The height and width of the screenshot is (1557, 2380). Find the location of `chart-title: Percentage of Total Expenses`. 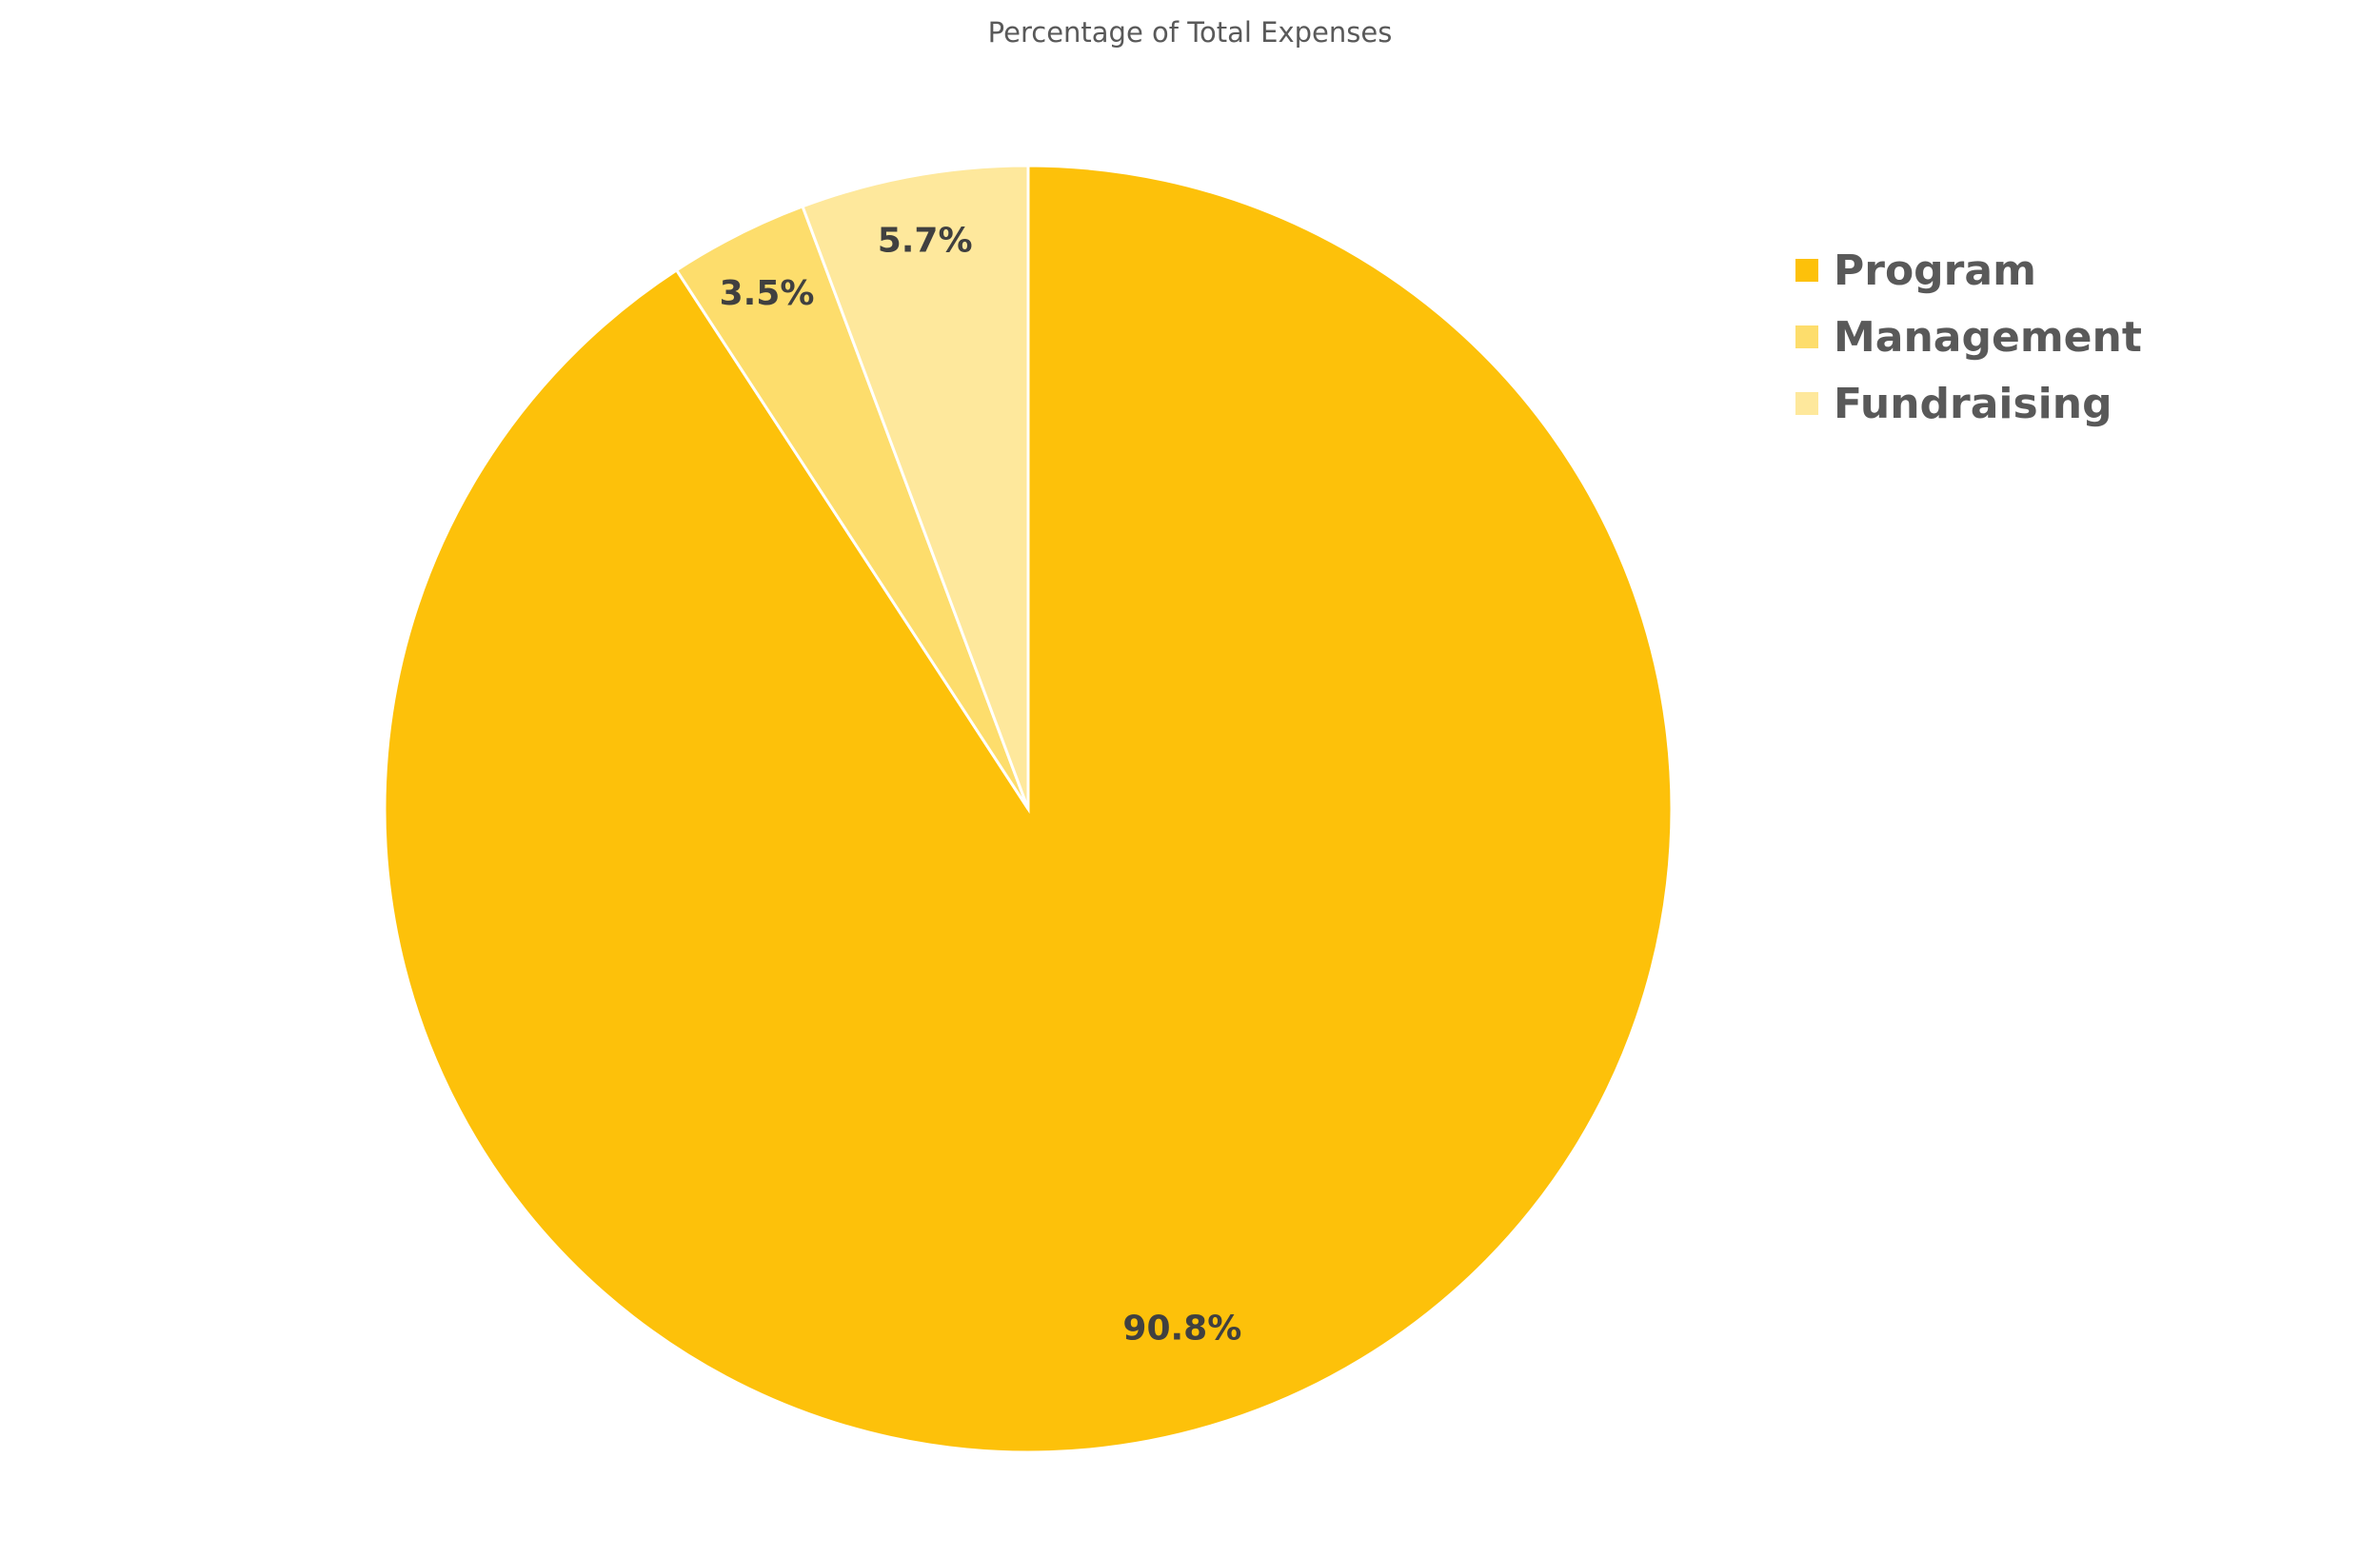

chart-title: Percentage of Total Expenses is located at coordinates (1190, 32).